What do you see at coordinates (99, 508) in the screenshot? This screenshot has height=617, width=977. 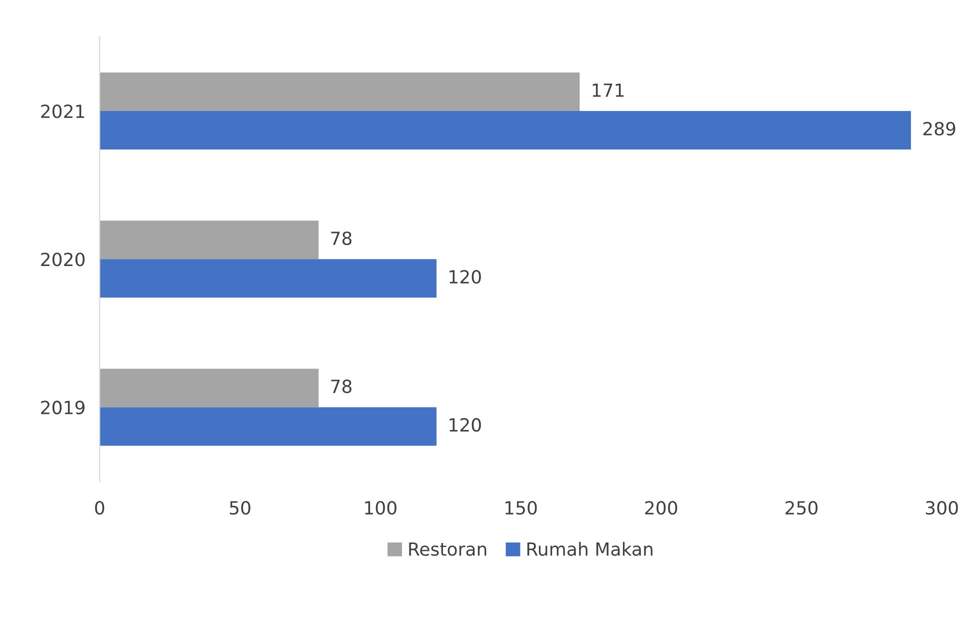 I see `x-tick-label: 0` at bounding box center [99, 508].